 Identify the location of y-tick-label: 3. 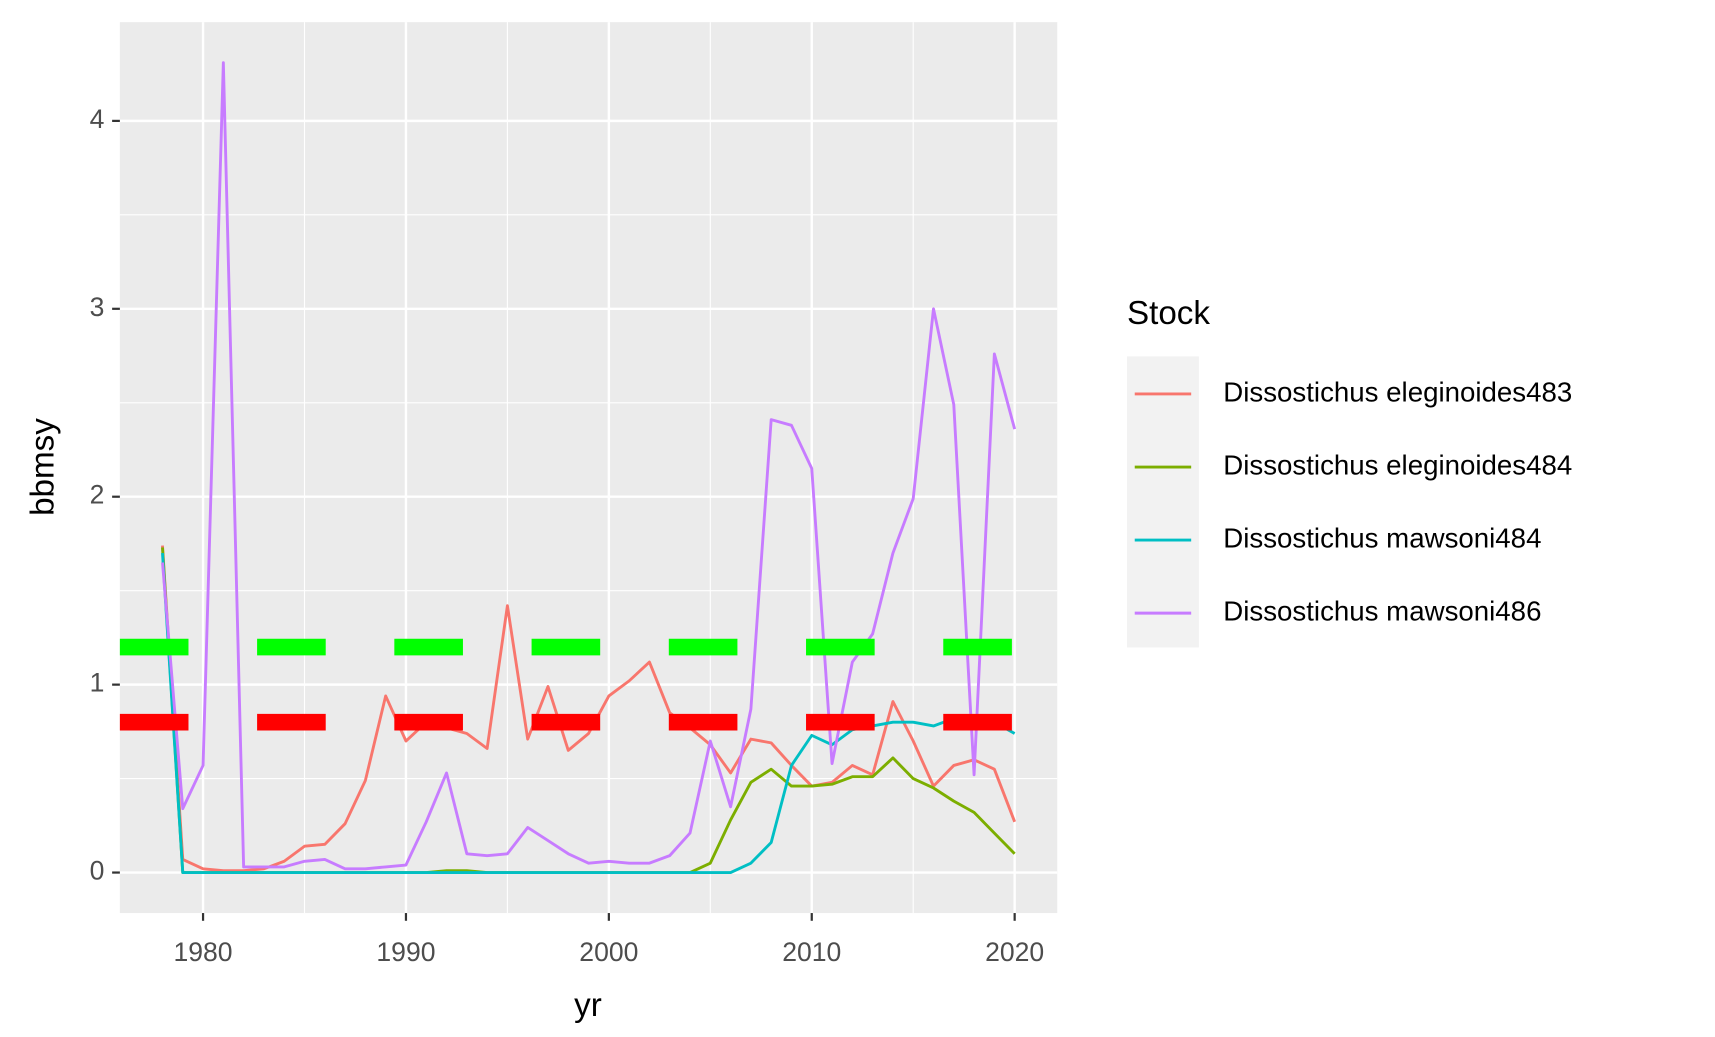
(97, 307).